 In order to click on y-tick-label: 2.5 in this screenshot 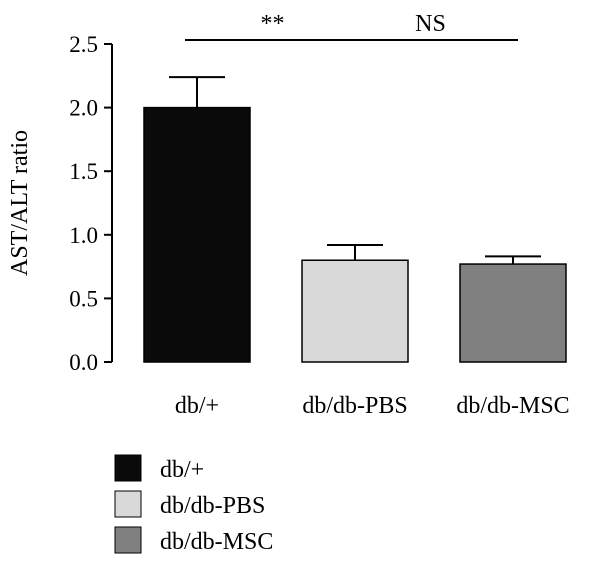, I will do `click(83, 44)`.